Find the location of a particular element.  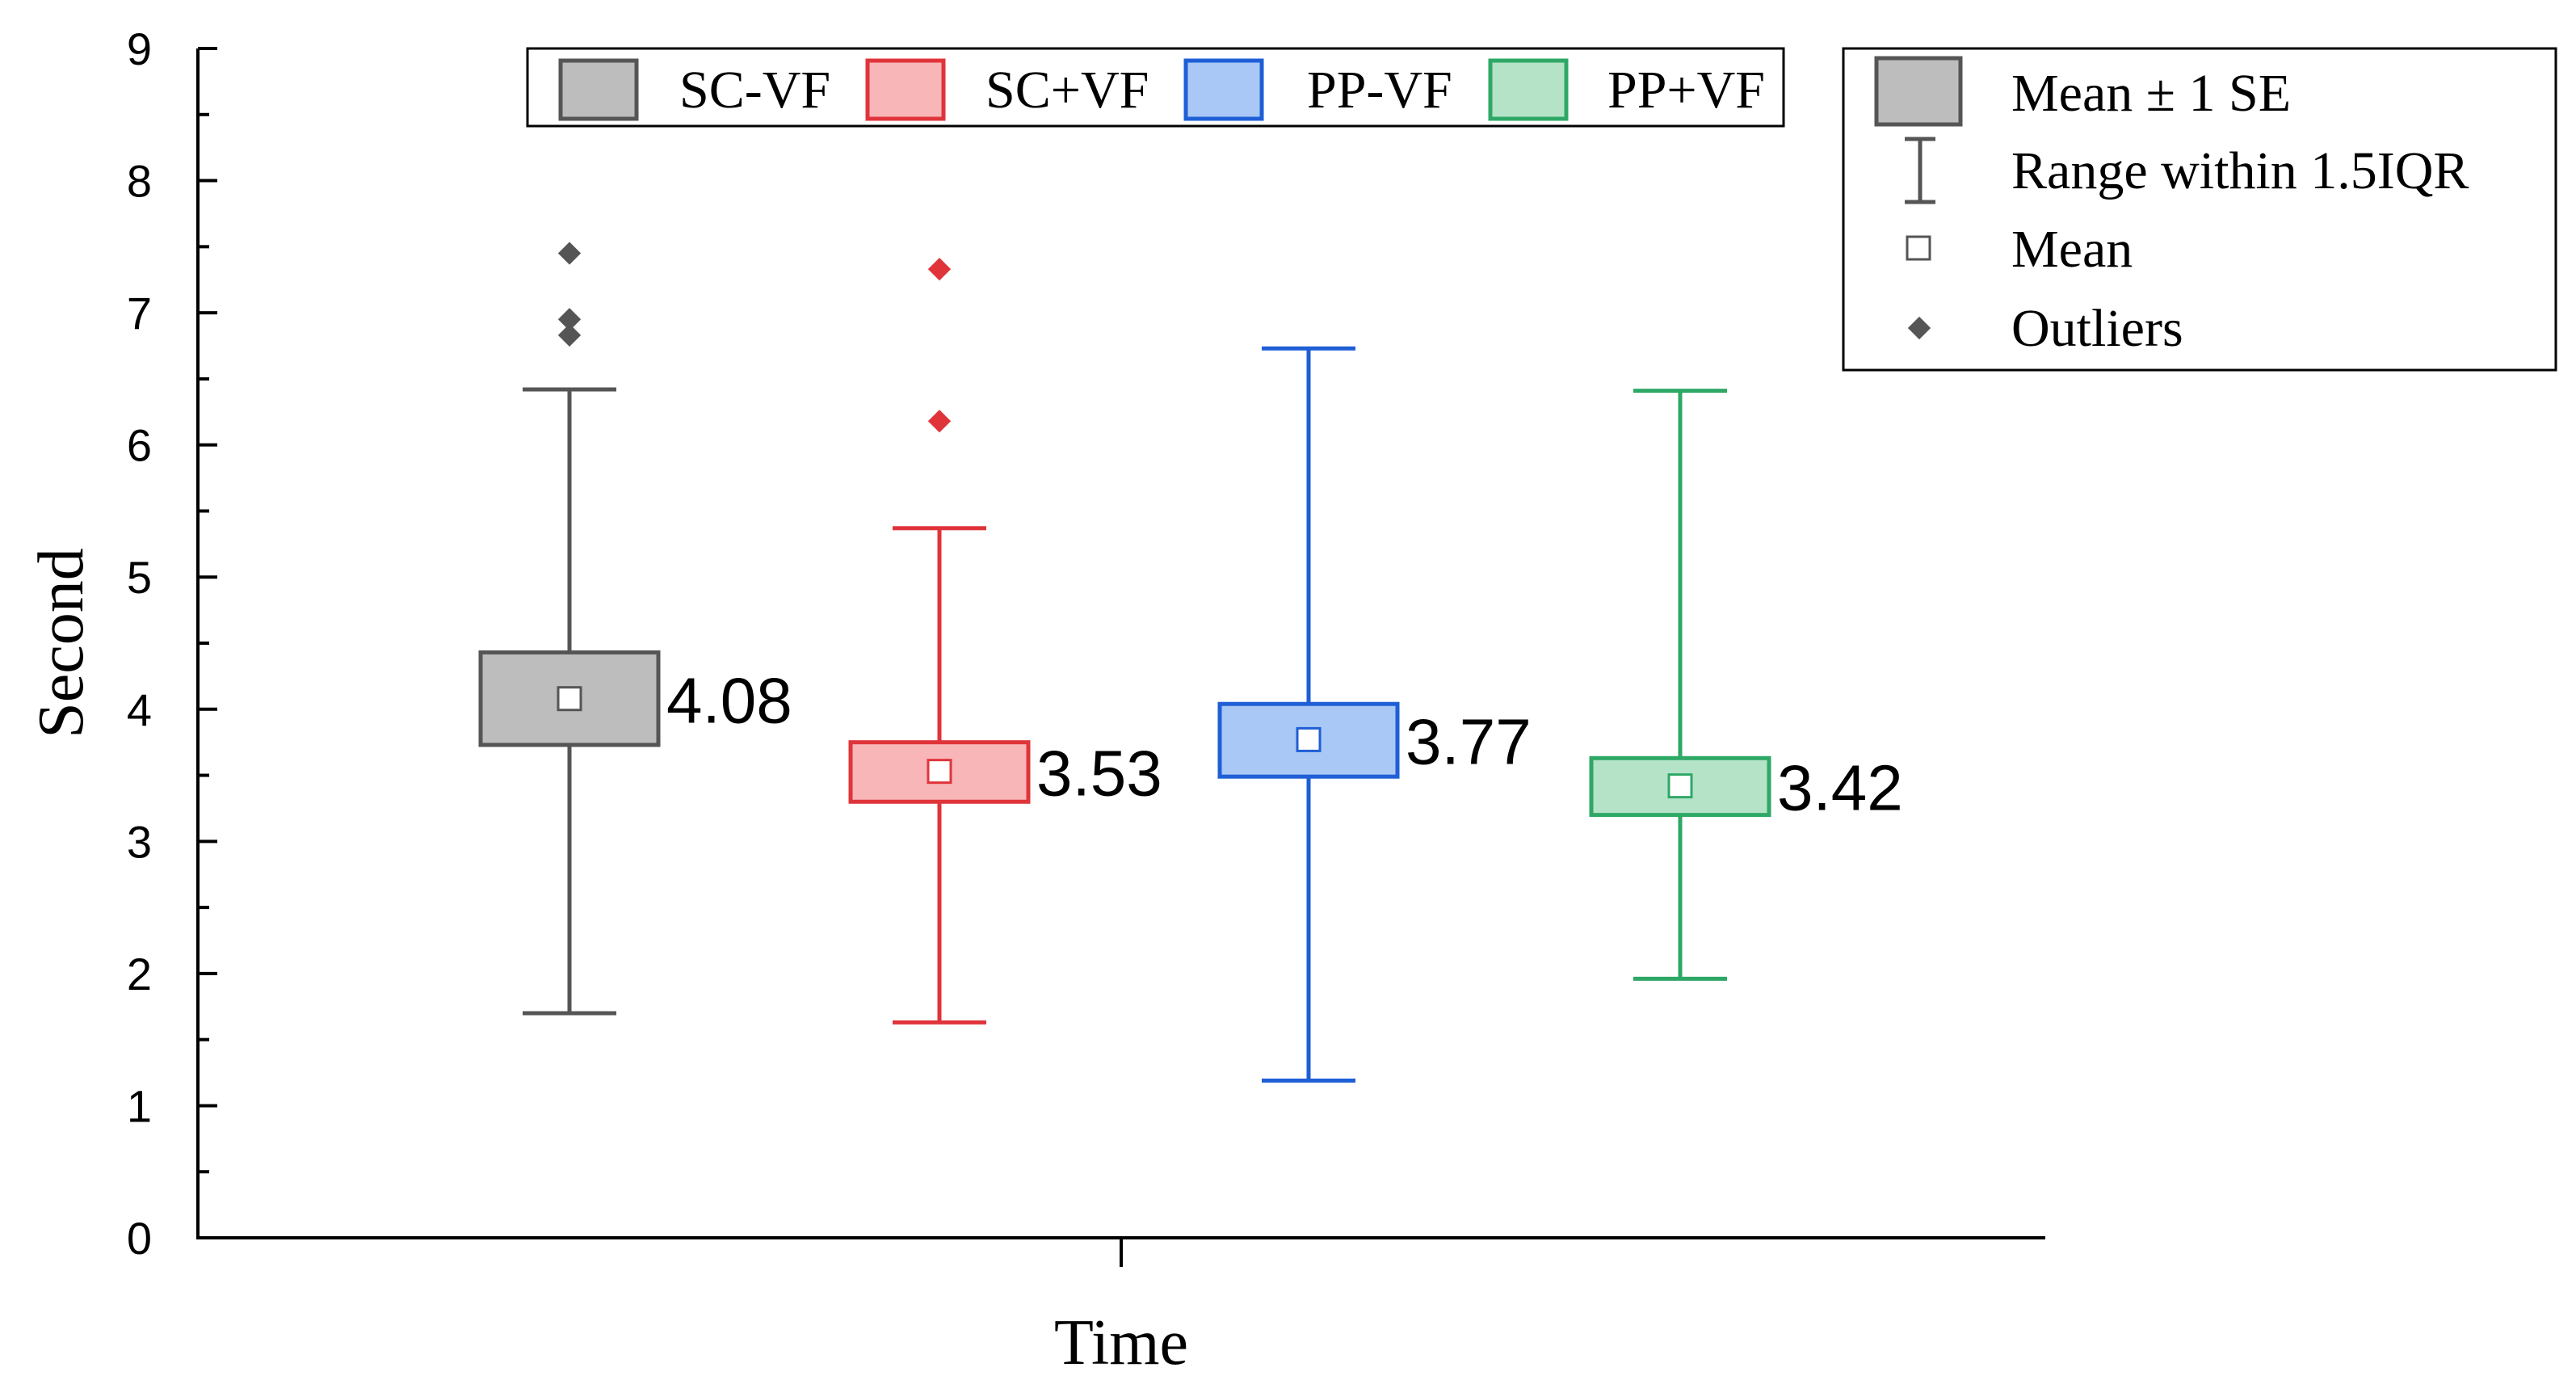

legend-label-sc-vf: SC-VF is located at coordinates (755, 90).